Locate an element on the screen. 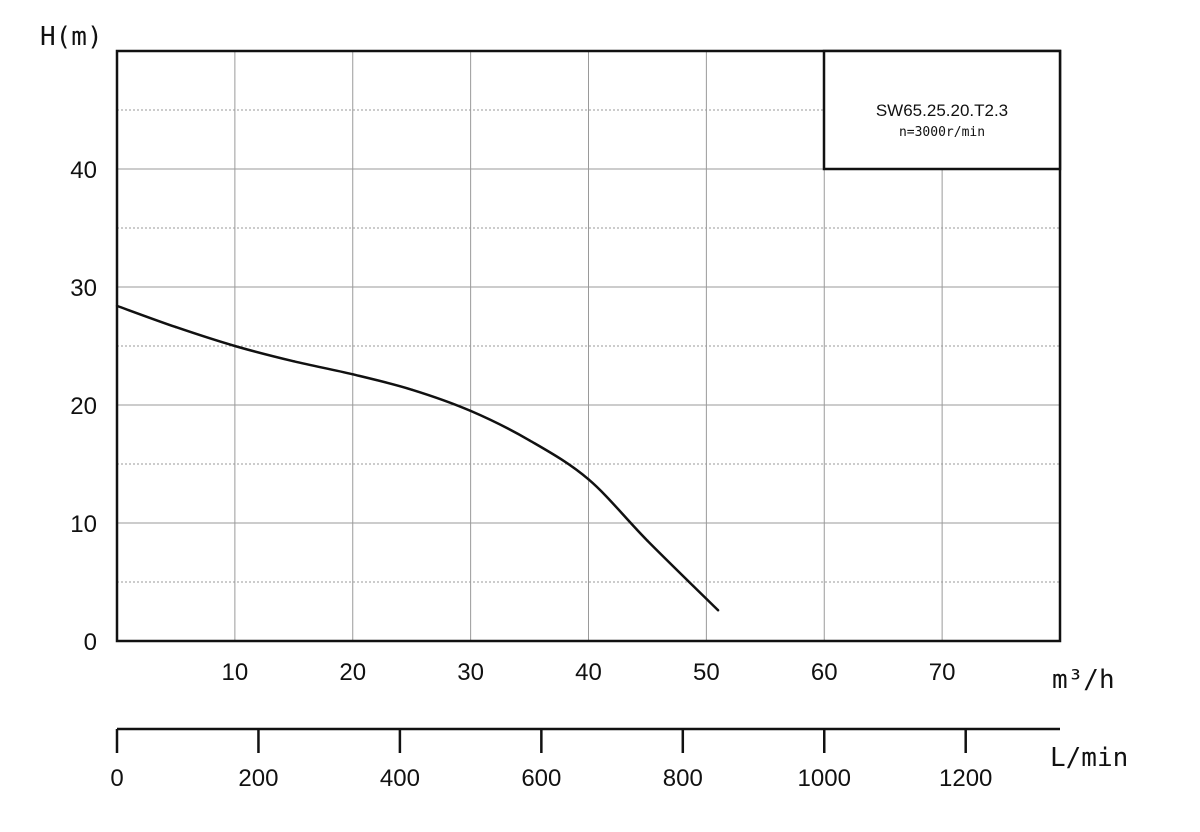 This screenshot has width=1200, height=832. legend-subtitle: n=3000r/min is located at coordinates (942, 132).